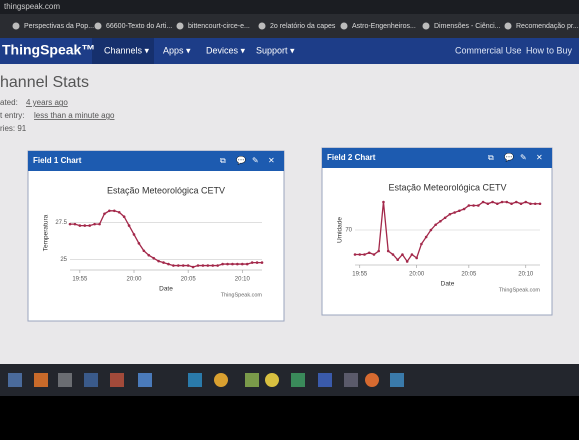  What do you see at coordinates (48, 50) in the screenshot?
I see `brand: ThingSpeak™` at bounding box center [48, 50].